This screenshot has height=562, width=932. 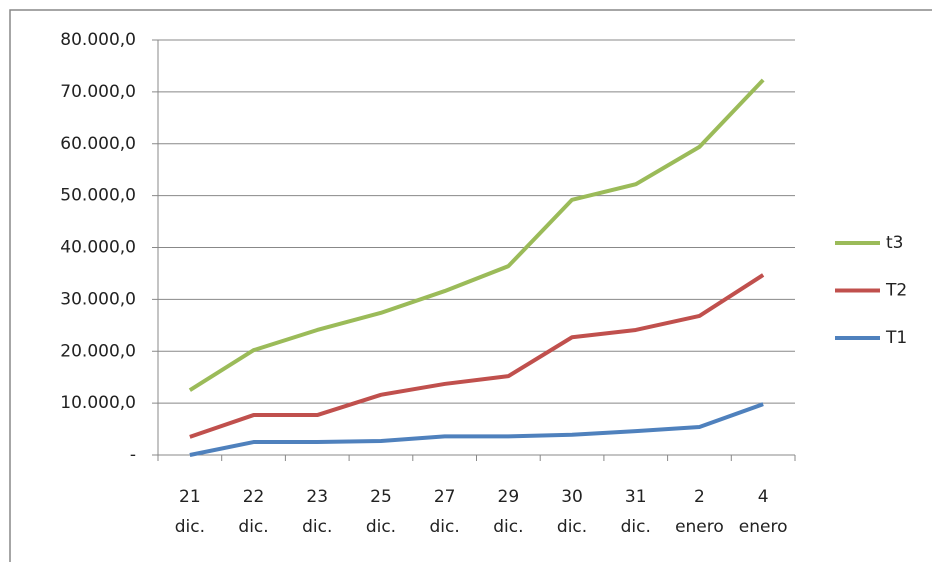 I want to click on y-tick-label: 40.000,0, so click(x=98, y=248).